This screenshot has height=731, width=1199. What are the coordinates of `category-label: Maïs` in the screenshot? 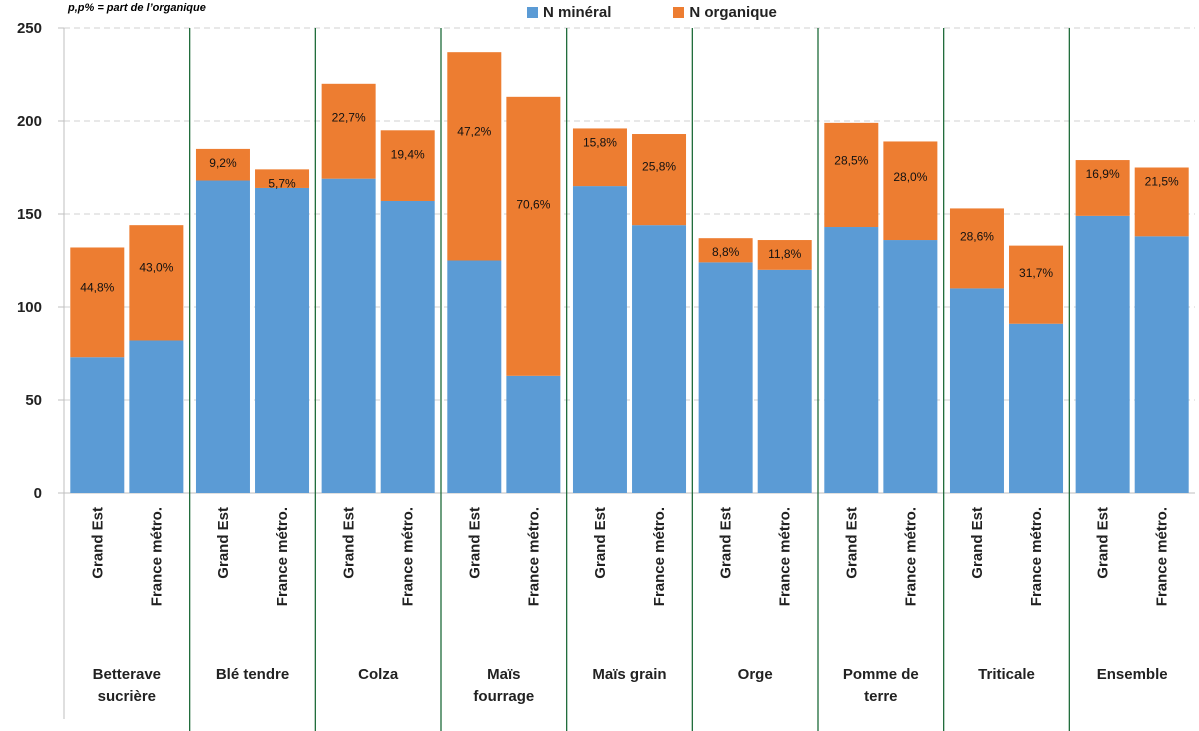 It's located at (503, 674).